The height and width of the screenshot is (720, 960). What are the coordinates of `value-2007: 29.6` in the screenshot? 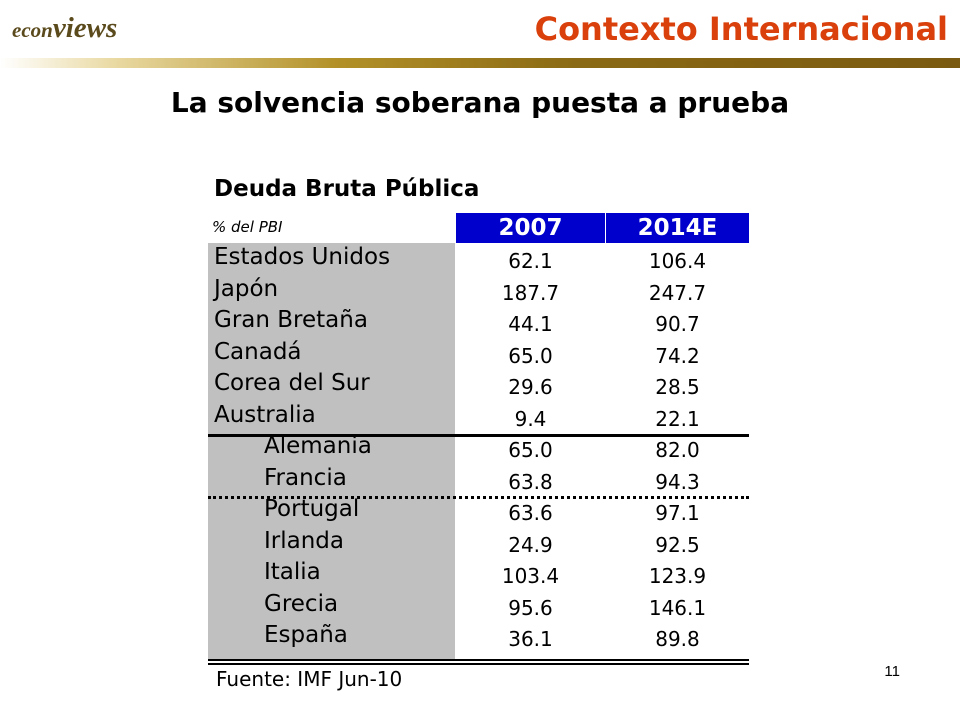 It's located at (530, 387).